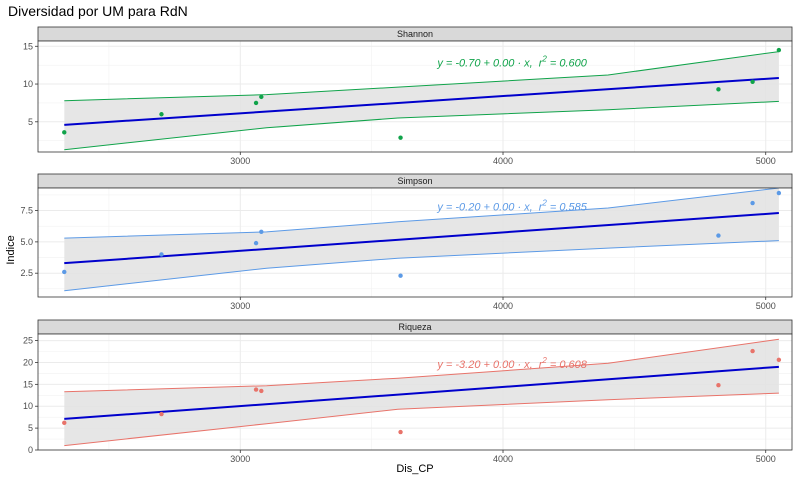  I want to click on equation-r2-value: = 0.608, so click(567, 365).